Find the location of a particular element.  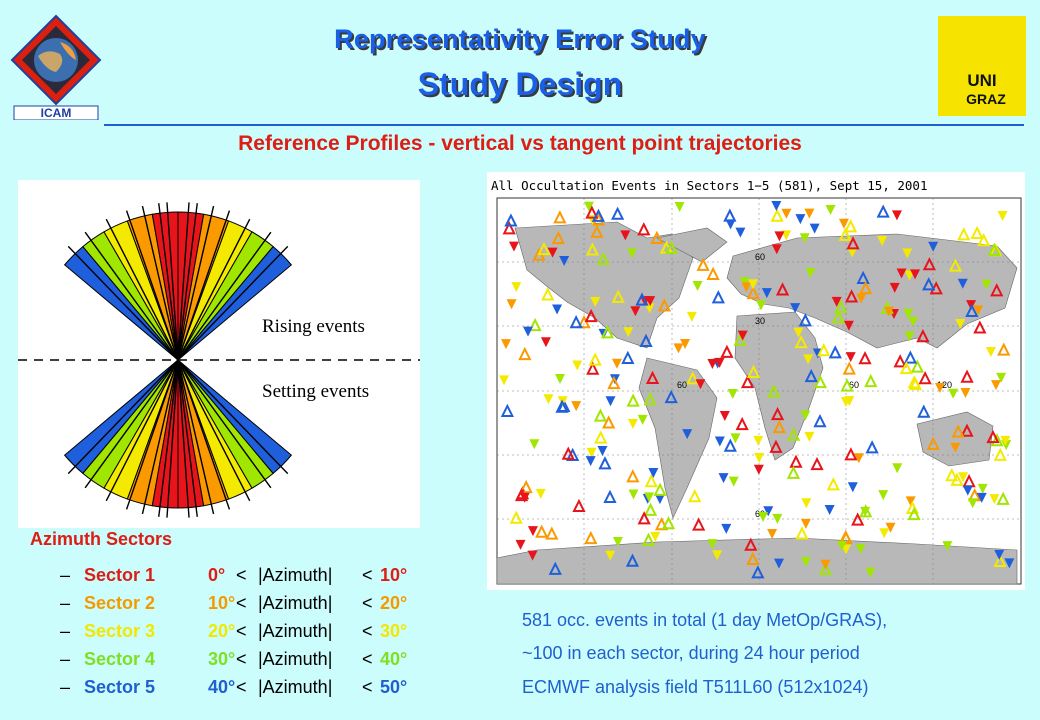

setting-events-label: Setting events is located at coordinates (315, 391).